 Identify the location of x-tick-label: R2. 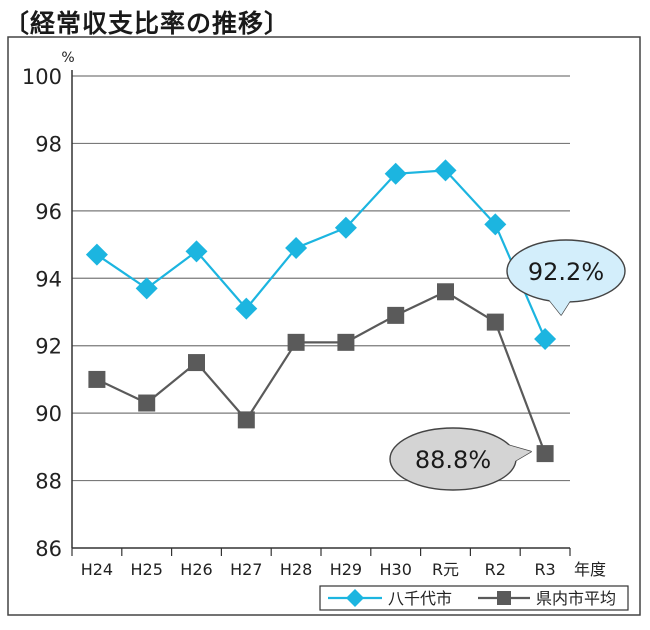
(495, 569).